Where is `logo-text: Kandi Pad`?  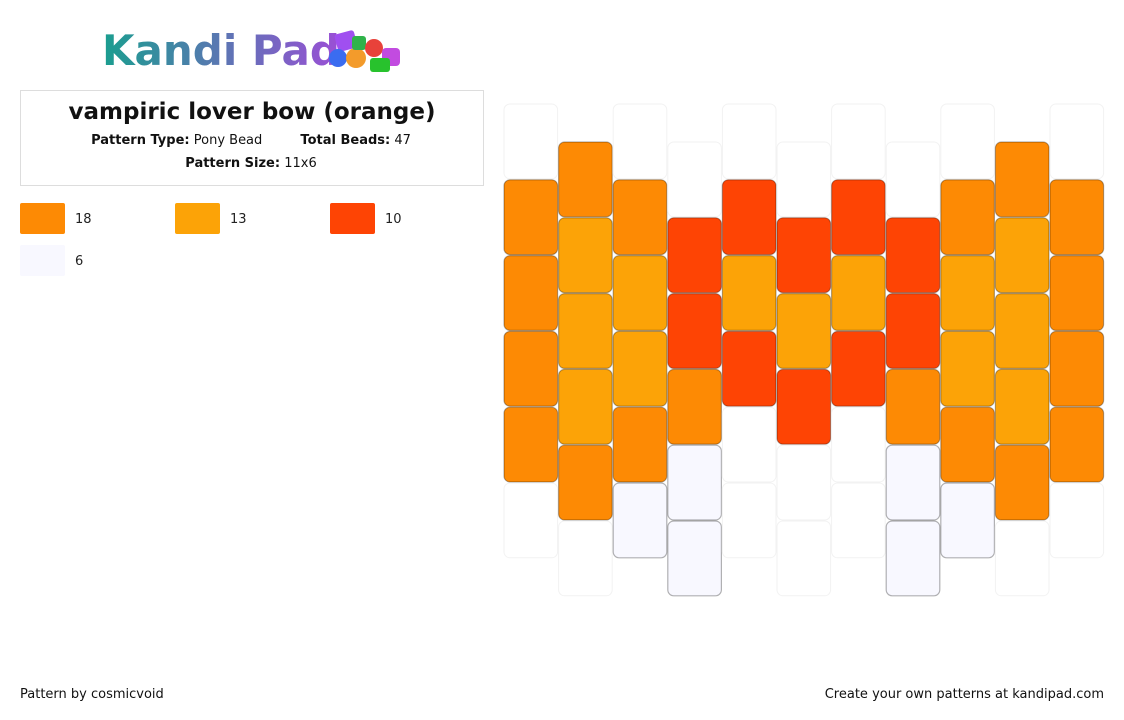
logo-text: Kandi Pad is located at coordinates (221, 50).